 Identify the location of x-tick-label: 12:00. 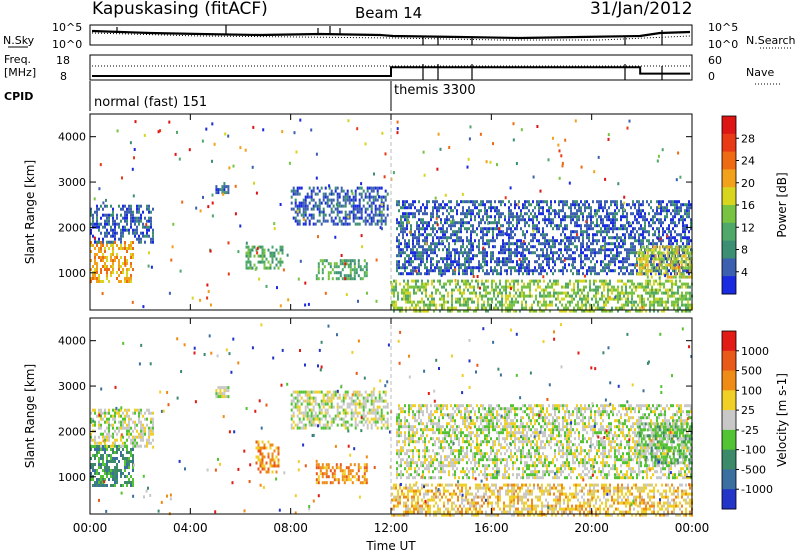
(391, 528).